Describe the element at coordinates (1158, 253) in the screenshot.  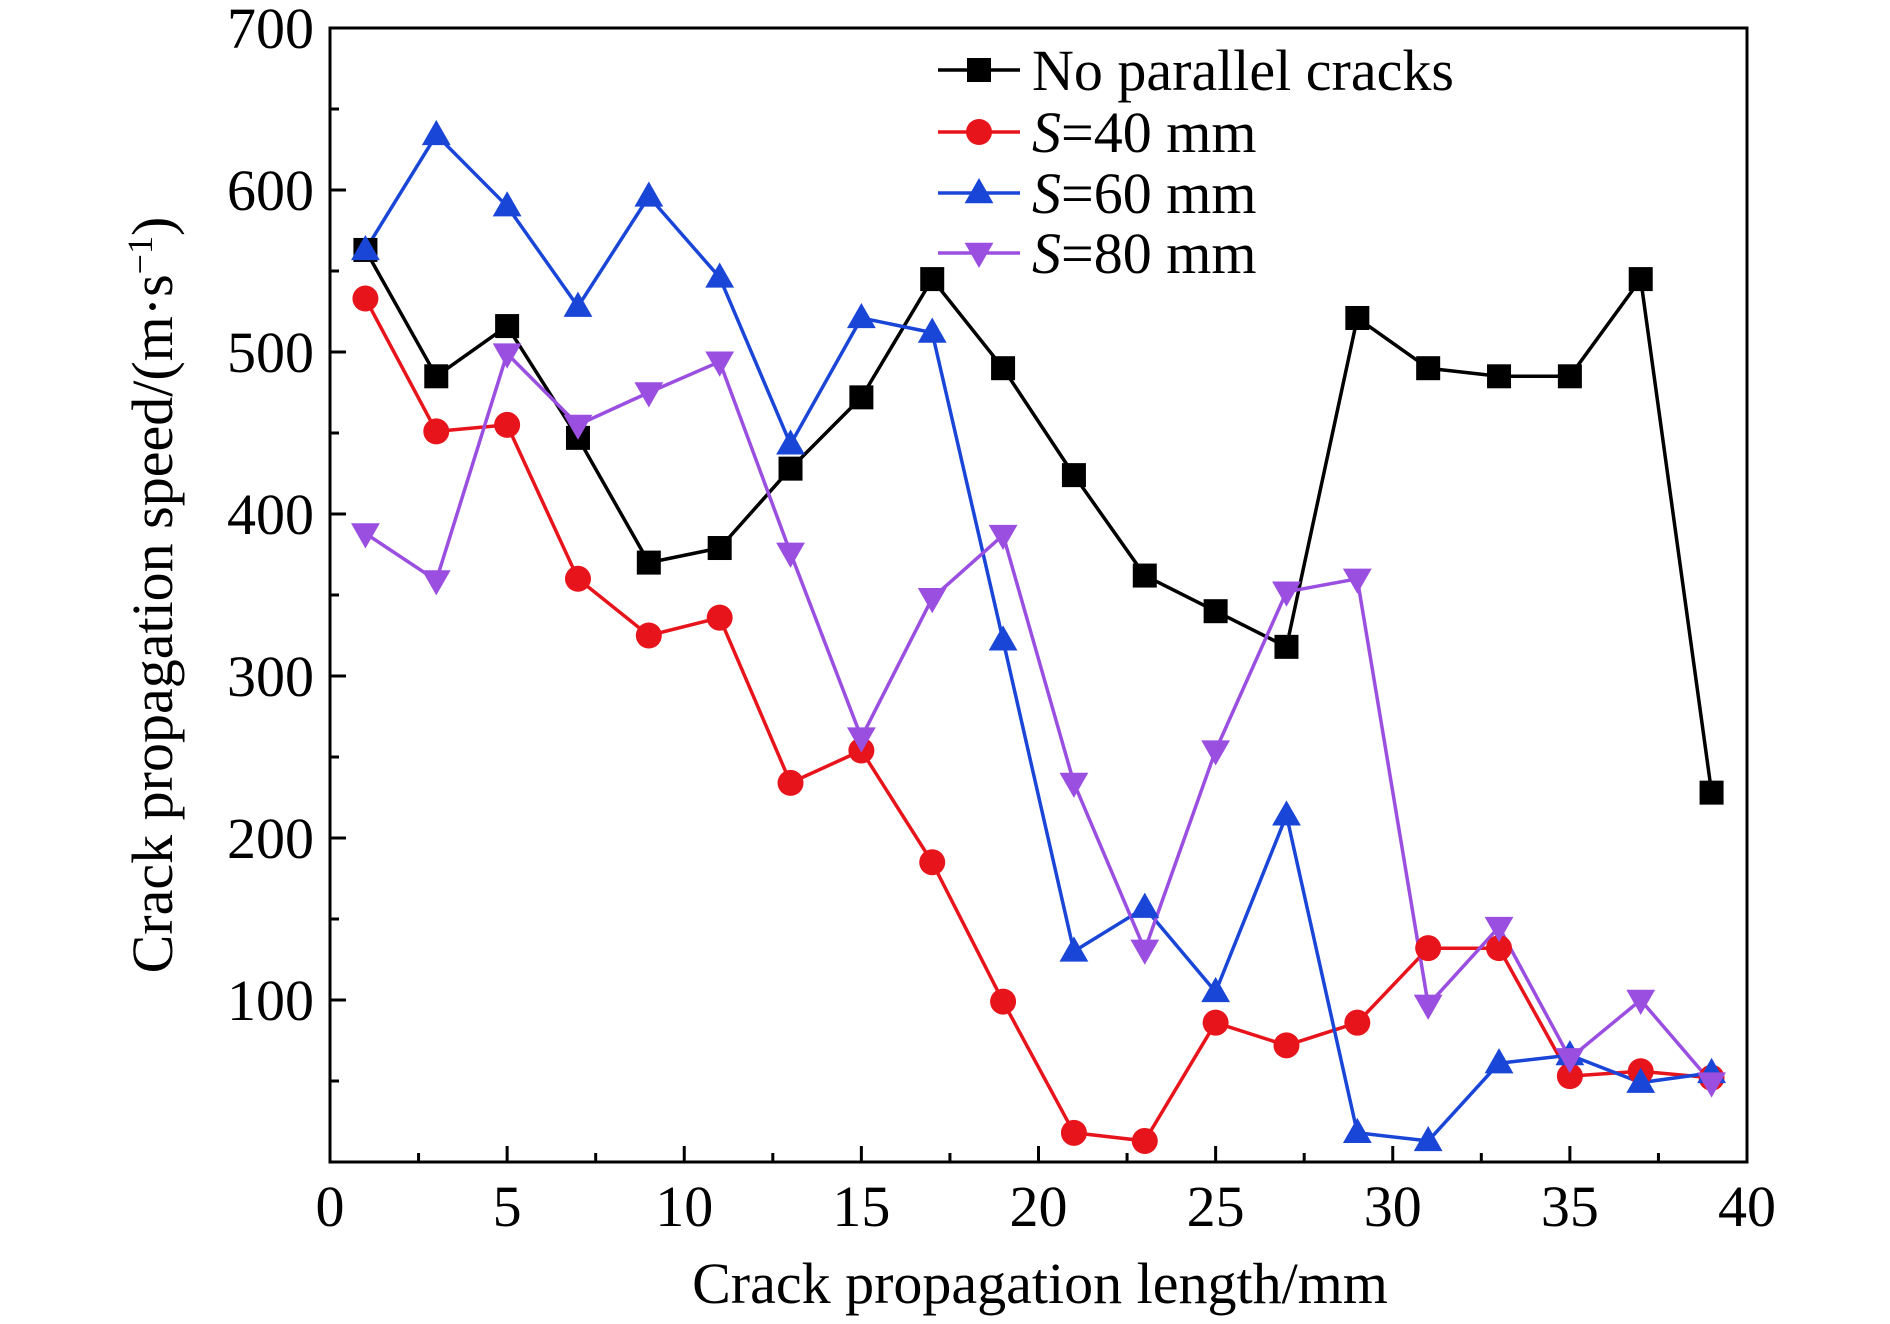
I see `legend-label-text: =80 mm` at that location.